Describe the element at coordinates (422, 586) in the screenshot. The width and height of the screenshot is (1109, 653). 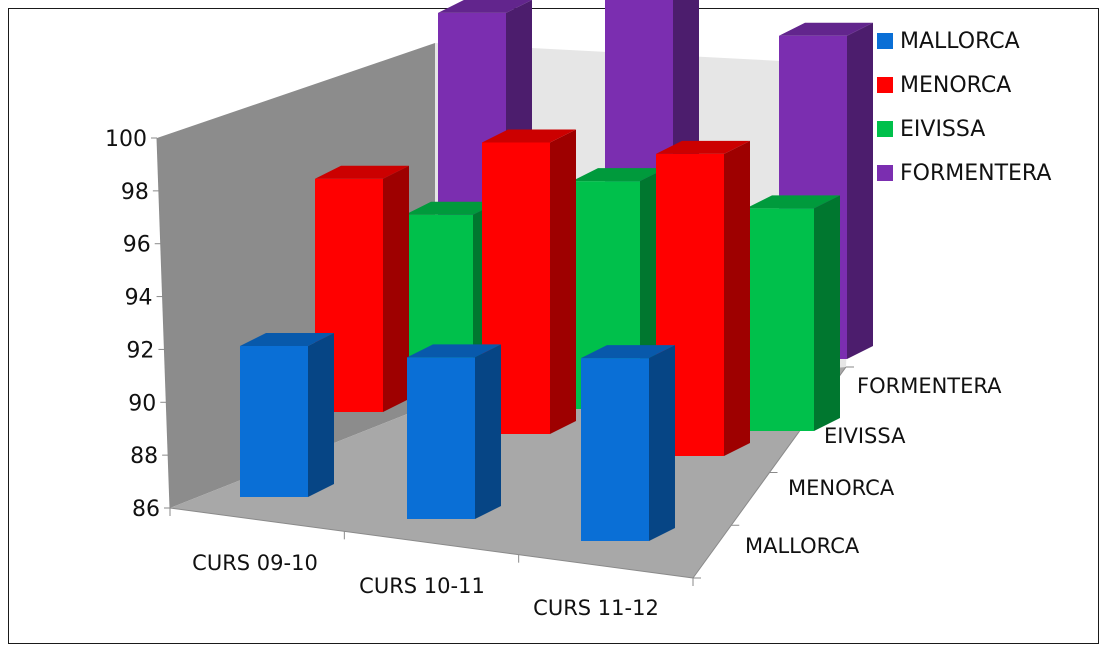
I see `x-tick-label: CURS 10-11` at that location.